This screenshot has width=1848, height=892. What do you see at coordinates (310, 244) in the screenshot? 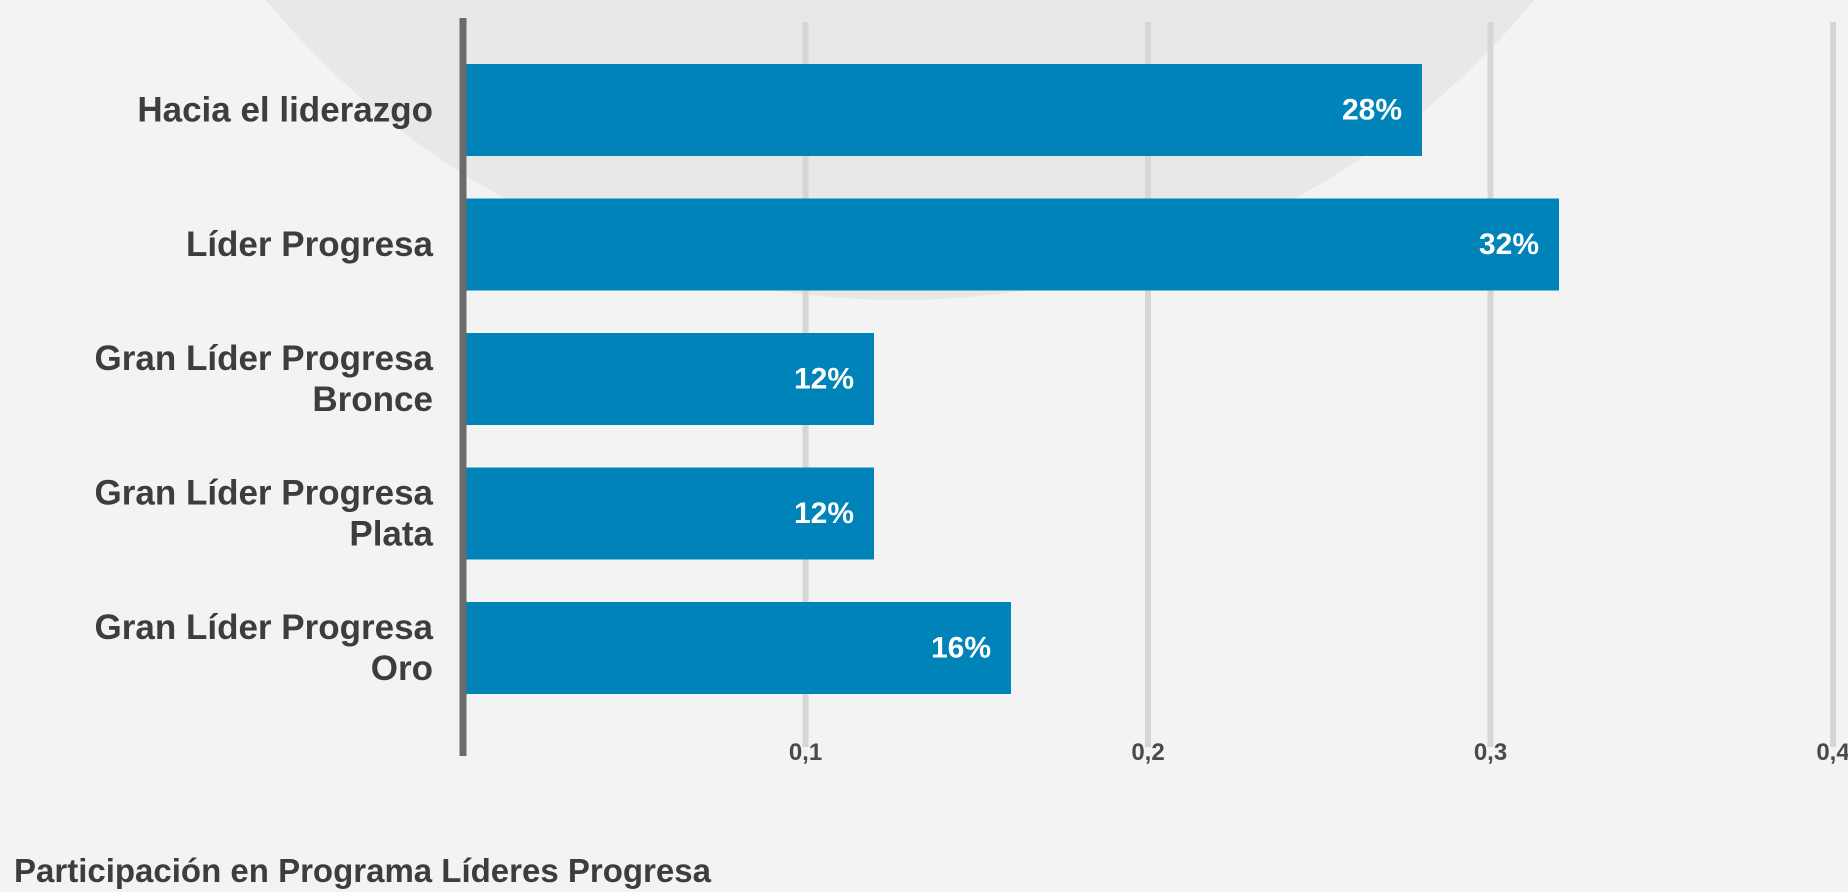
I see `category-label: Líder Progresa` at bounding box center [310, 244].